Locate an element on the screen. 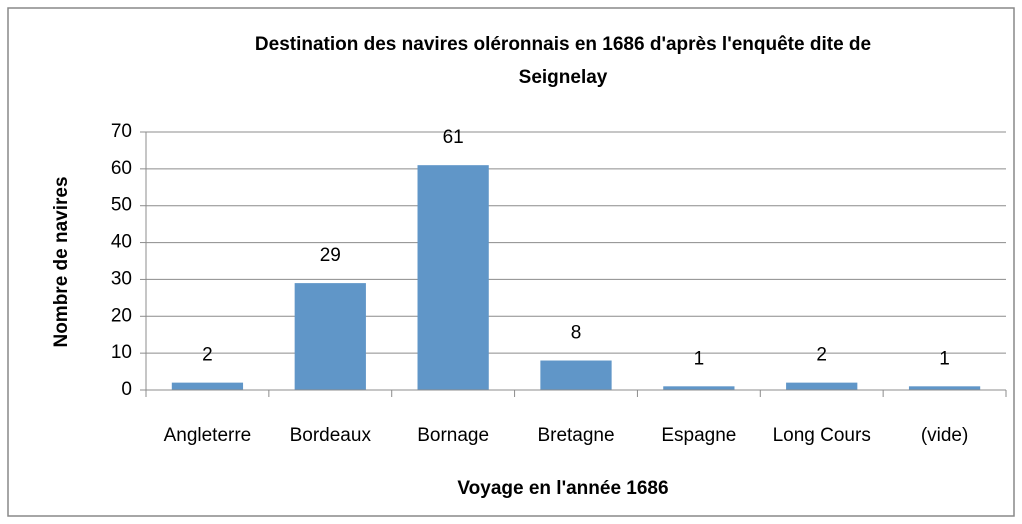 This screenshot has width=1022, height=524. x-tick-label: Bordeaux is located at coordinates (331, 435).